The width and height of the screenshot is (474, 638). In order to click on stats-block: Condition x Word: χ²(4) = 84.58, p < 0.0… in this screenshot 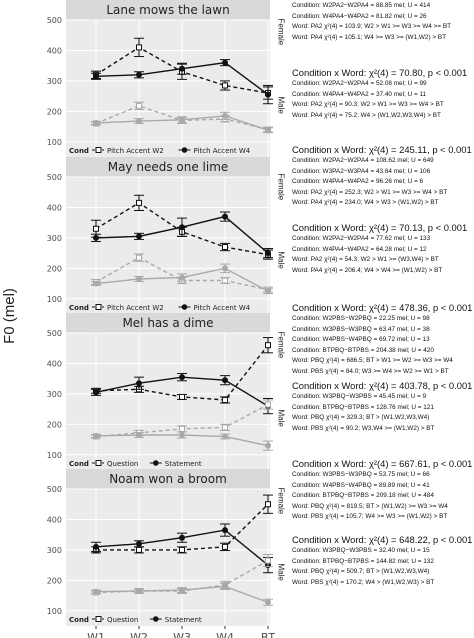, I will do `click(382, 21)`.